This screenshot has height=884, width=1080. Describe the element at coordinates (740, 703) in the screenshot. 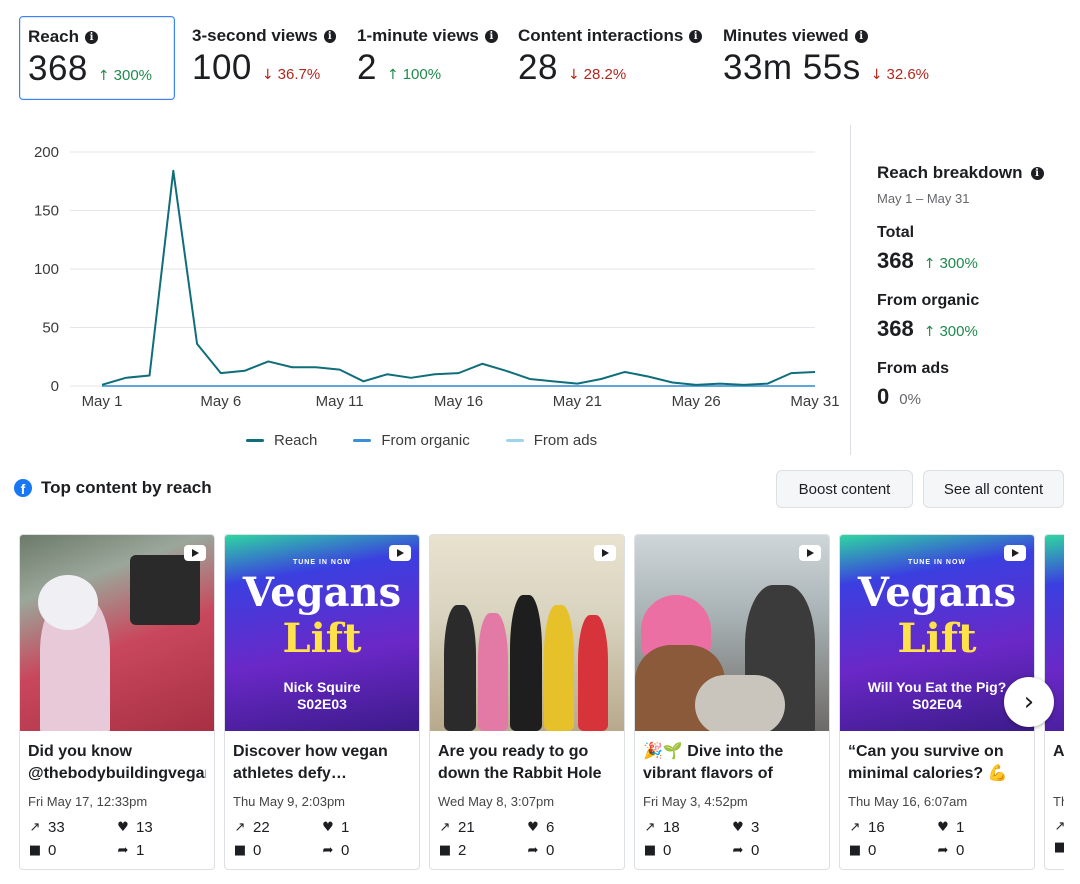

I see `food-tray` at that location.